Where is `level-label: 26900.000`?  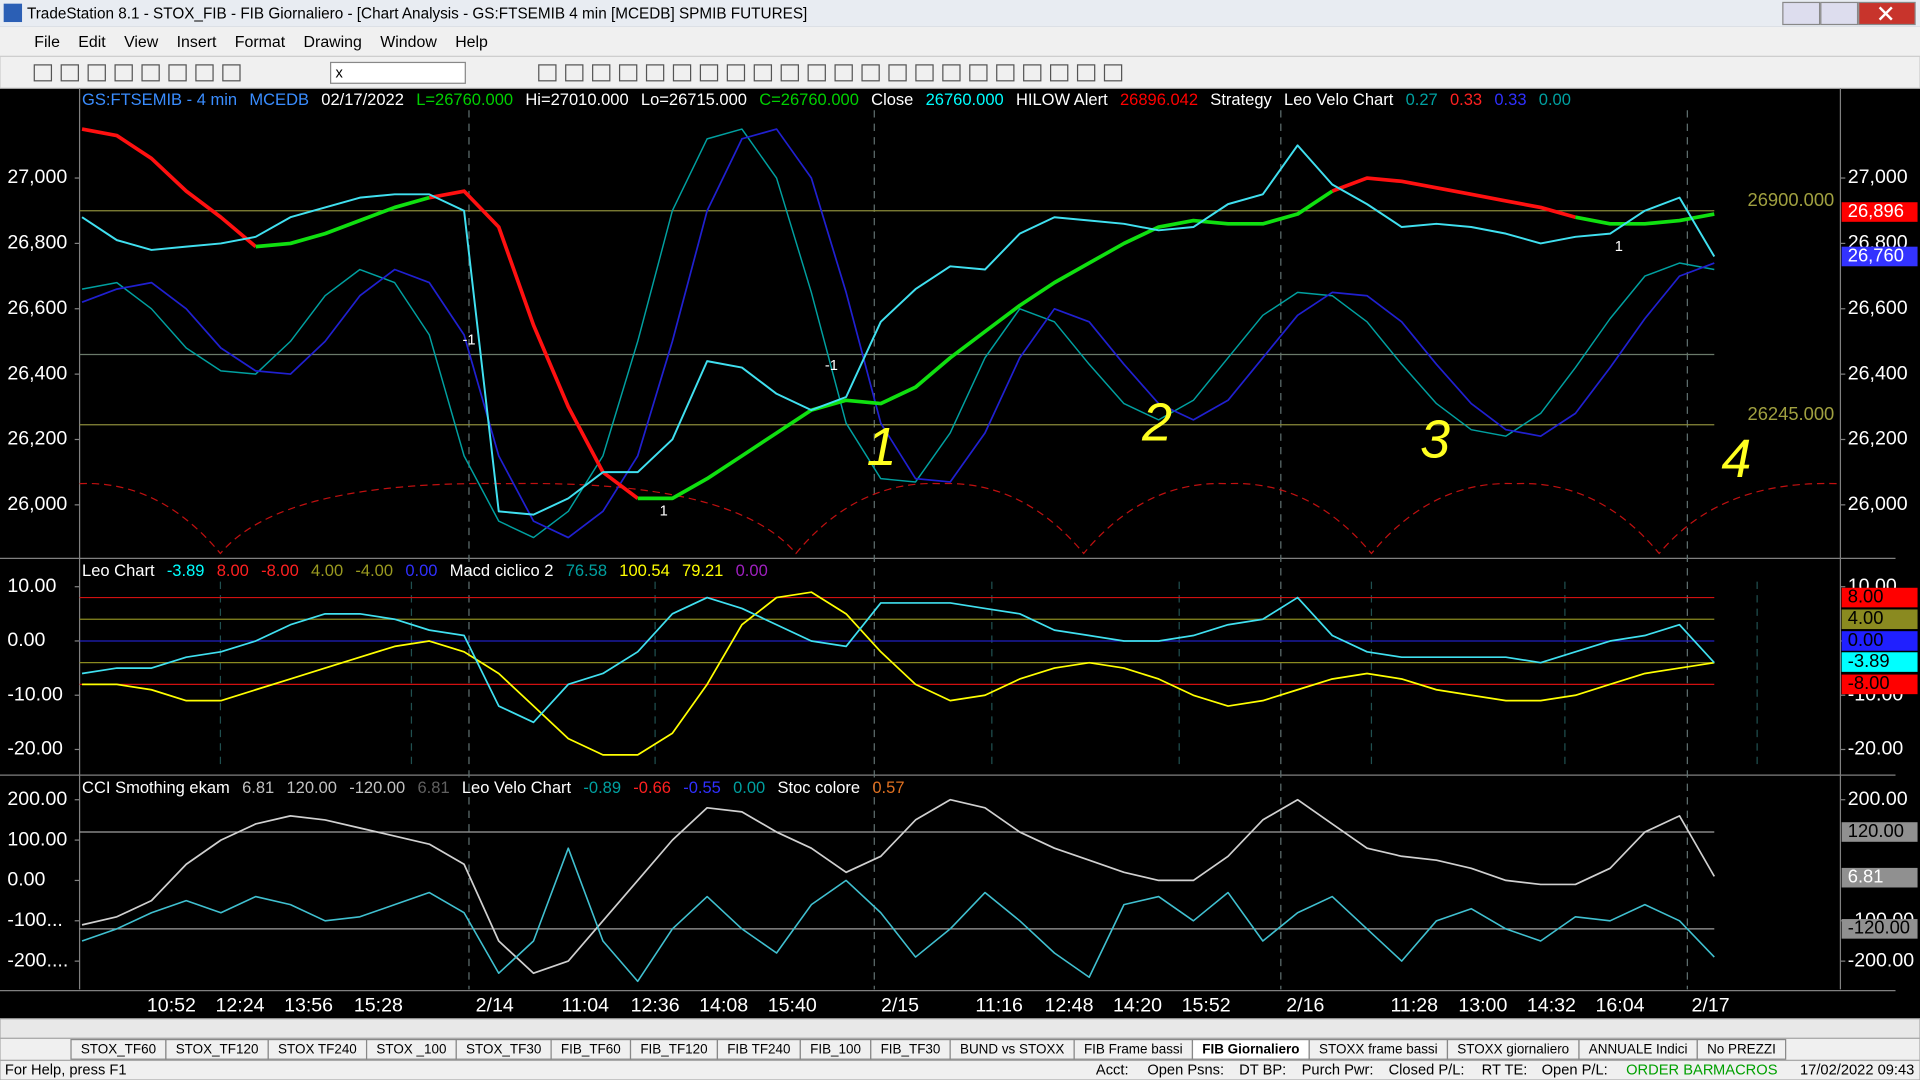
level-label: 26900.000 is located at coordinates (1790, 199).